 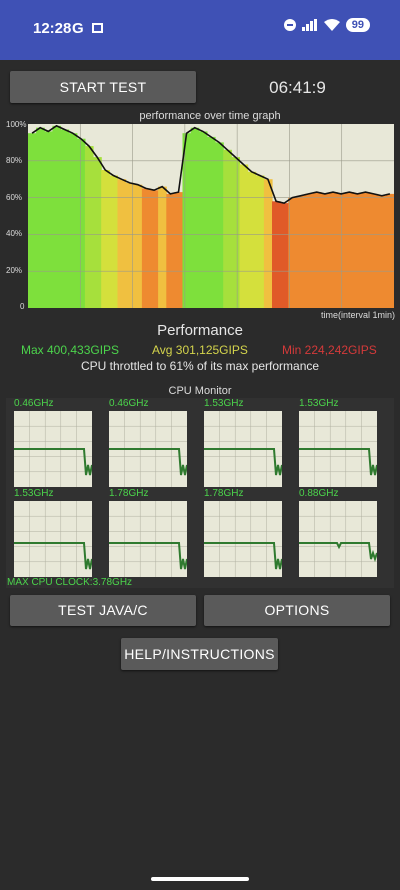 I want to click on graph-x-label: time(interval 1min), so click(x=357, y=315).